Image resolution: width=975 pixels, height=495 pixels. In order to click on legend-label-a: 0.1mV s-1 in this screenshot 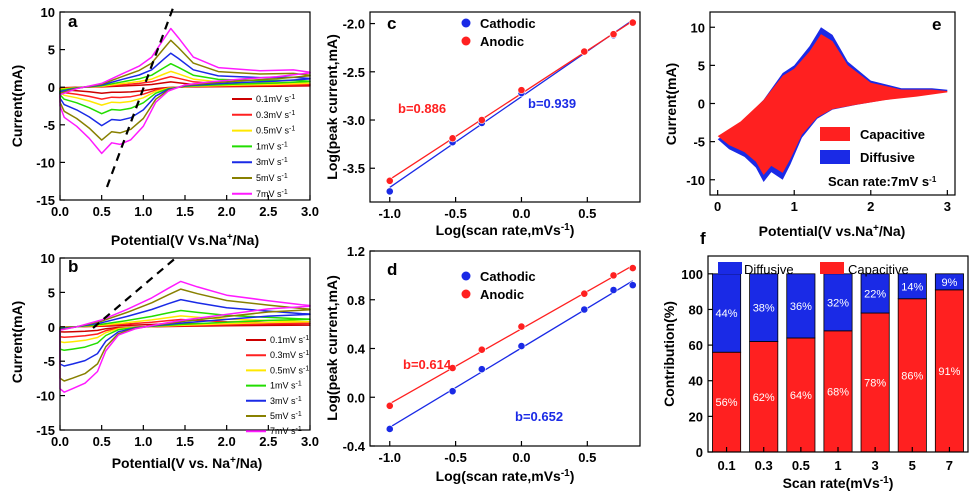, I will do `click(275, 99)`.